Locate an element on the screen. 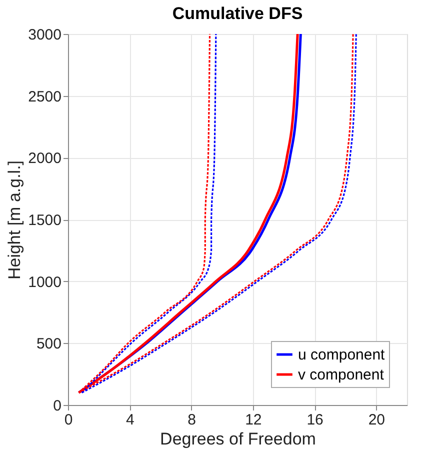 This screenshot has height=462, width=425. x-axis-title: Degrees of Freedom is located at coordinates (238, 439).